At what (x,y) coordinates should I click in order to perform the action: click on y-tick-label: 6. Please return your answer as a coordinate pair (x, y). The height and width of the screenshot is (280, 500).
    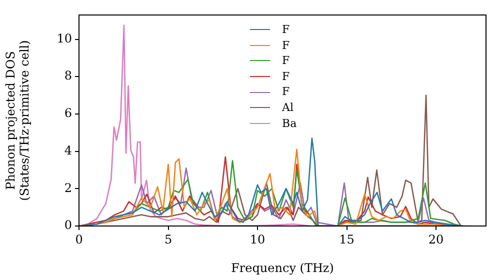
    Looking at the image, I should click on (68, 113).